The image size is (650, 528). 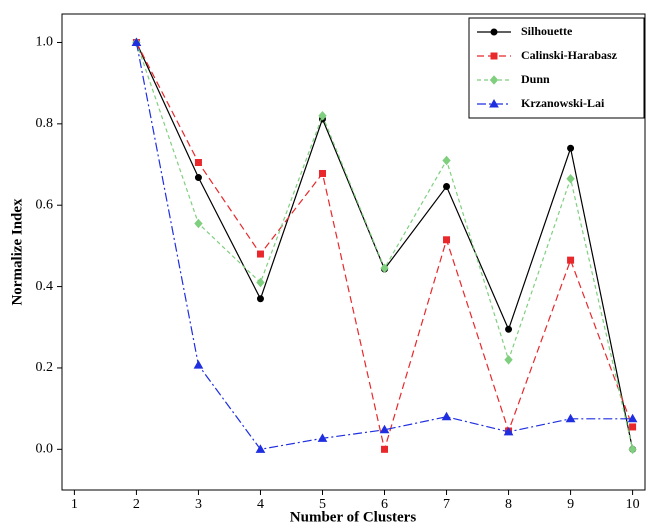 What do you see at coordinates (384, 504) in the screenshot?
I see `x-tick-label: 6` at bounding box center [384, 504].